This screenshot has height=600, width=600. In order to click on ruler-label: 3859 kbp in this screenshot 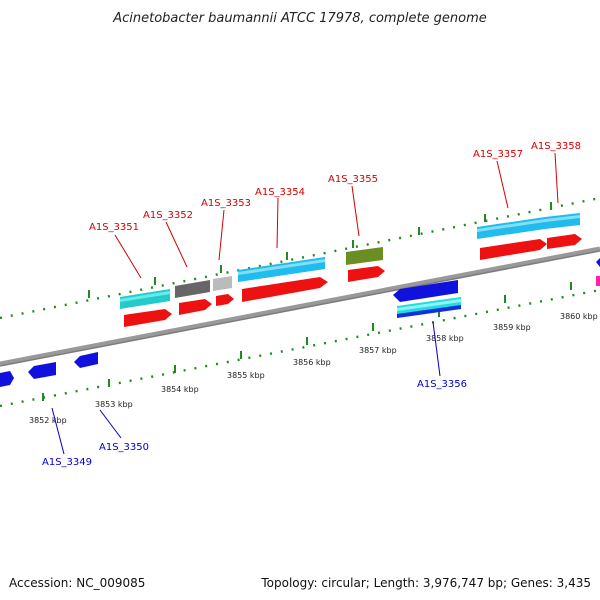, I will do `click(512, 327)`.